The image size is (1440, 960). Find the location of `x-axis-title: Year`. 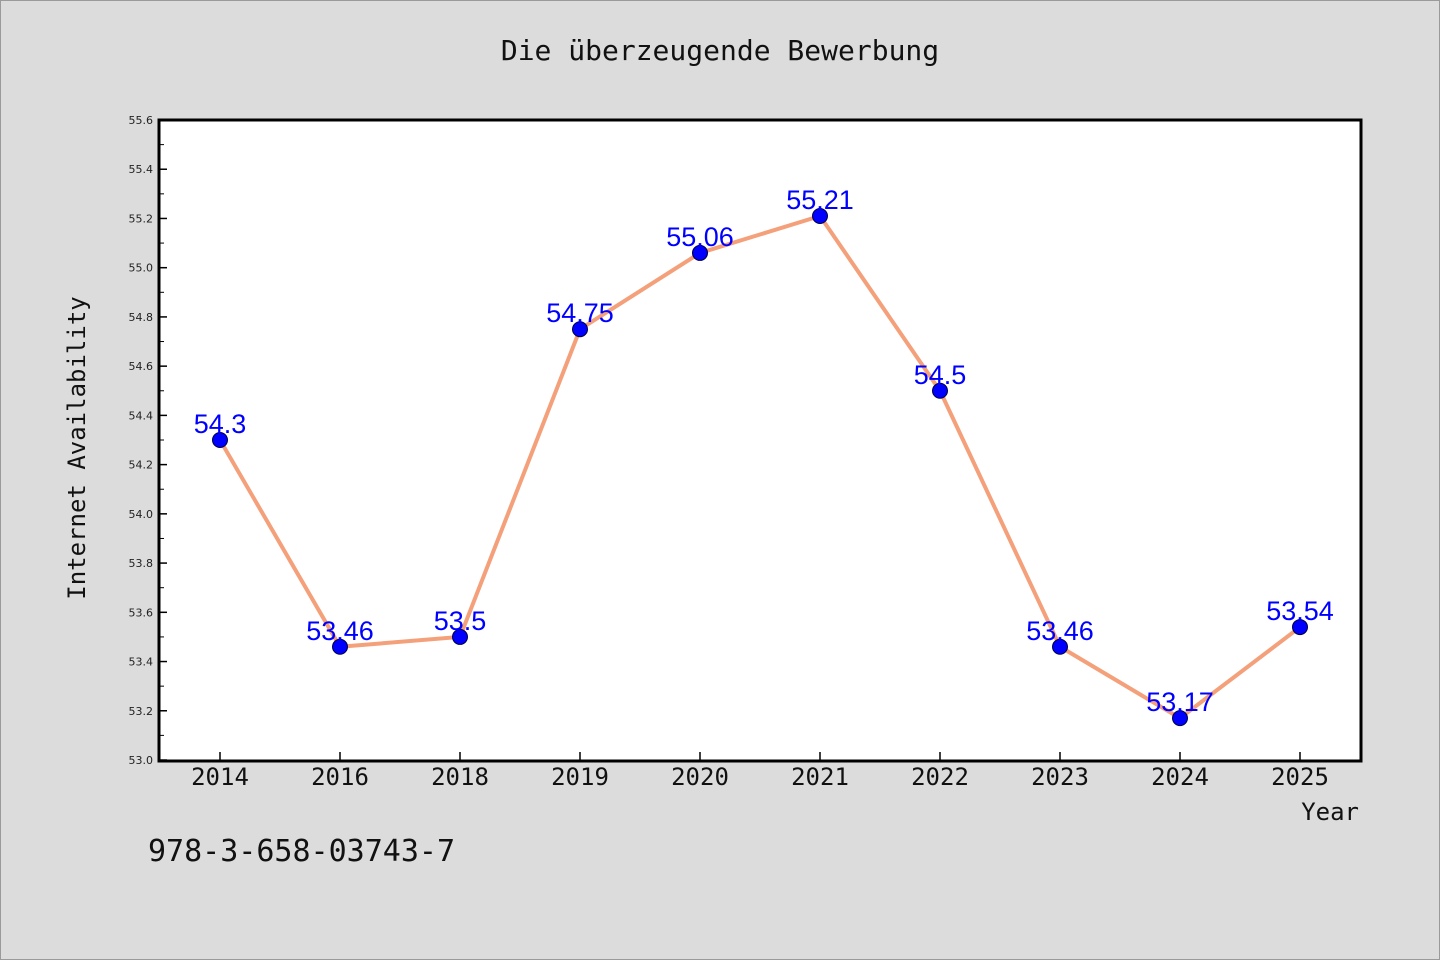

x-axis-title: Year is located at coordinates (1330, 812).